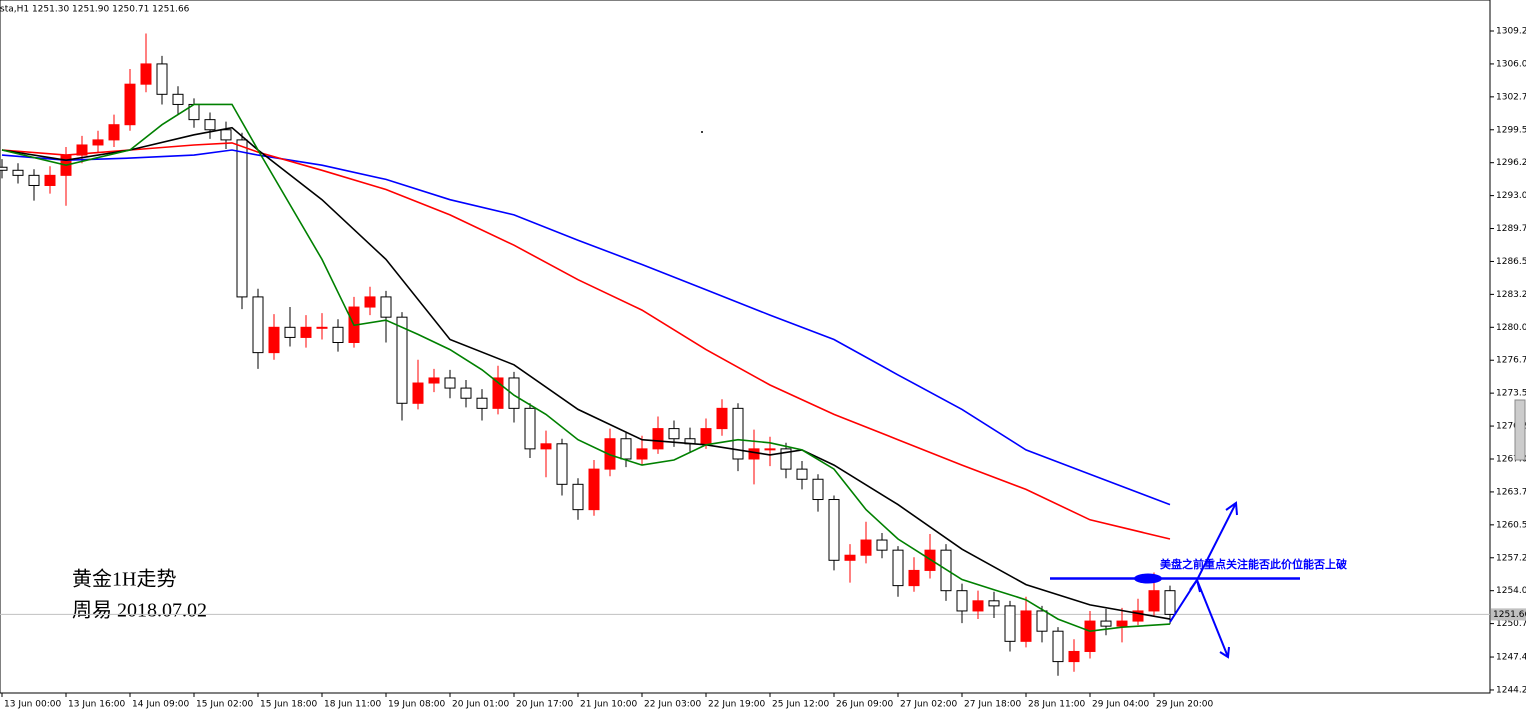 The height and width of the screenshot is (713, 1526). What do you see at coordinates (1148, 578) in the screenshot?
I see `resistance-marker` at bounding box center [1148, 578].